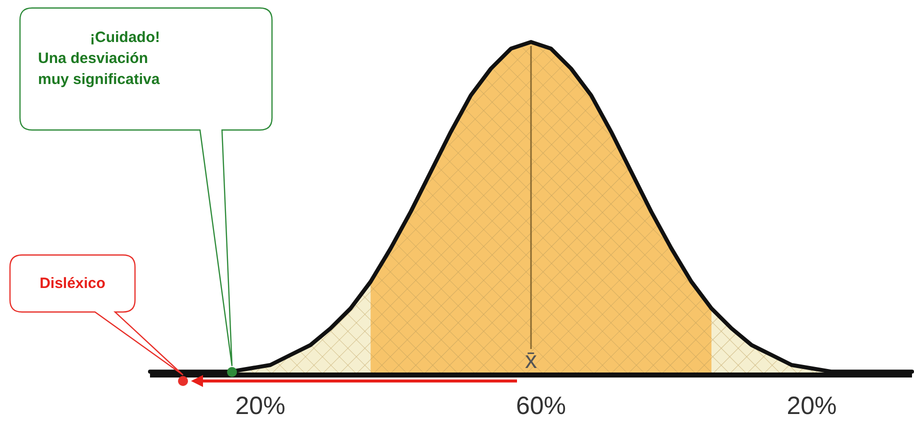  Describe the element at coordinates (531, 360) in the screenshot. I see `annotation: x̄` at that location.